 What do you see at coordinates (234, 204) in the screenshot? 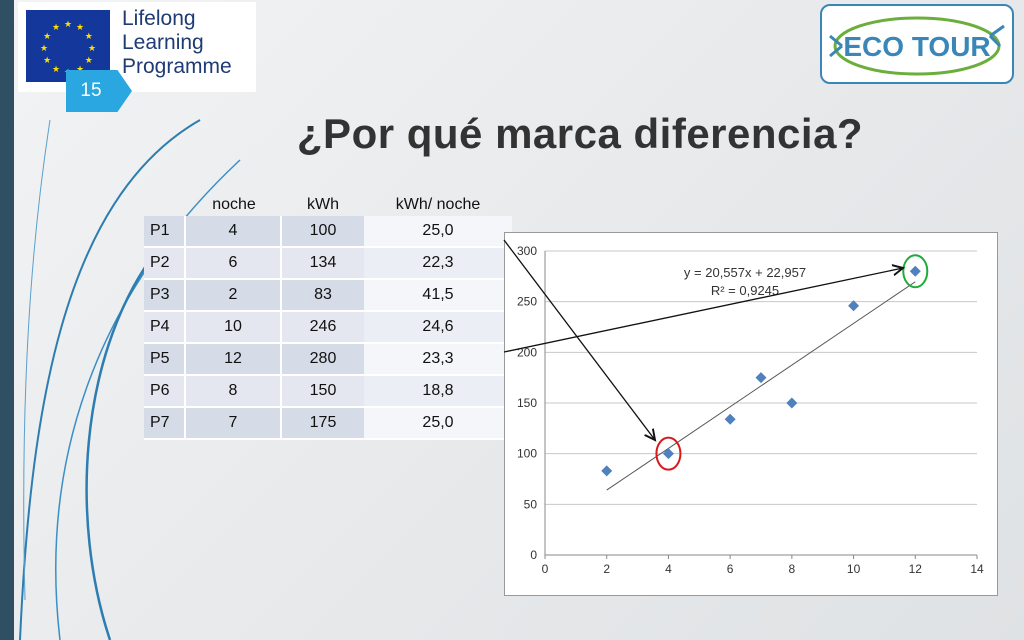
I see `header-cell-noche: noche` at bounding box center [234, 204].